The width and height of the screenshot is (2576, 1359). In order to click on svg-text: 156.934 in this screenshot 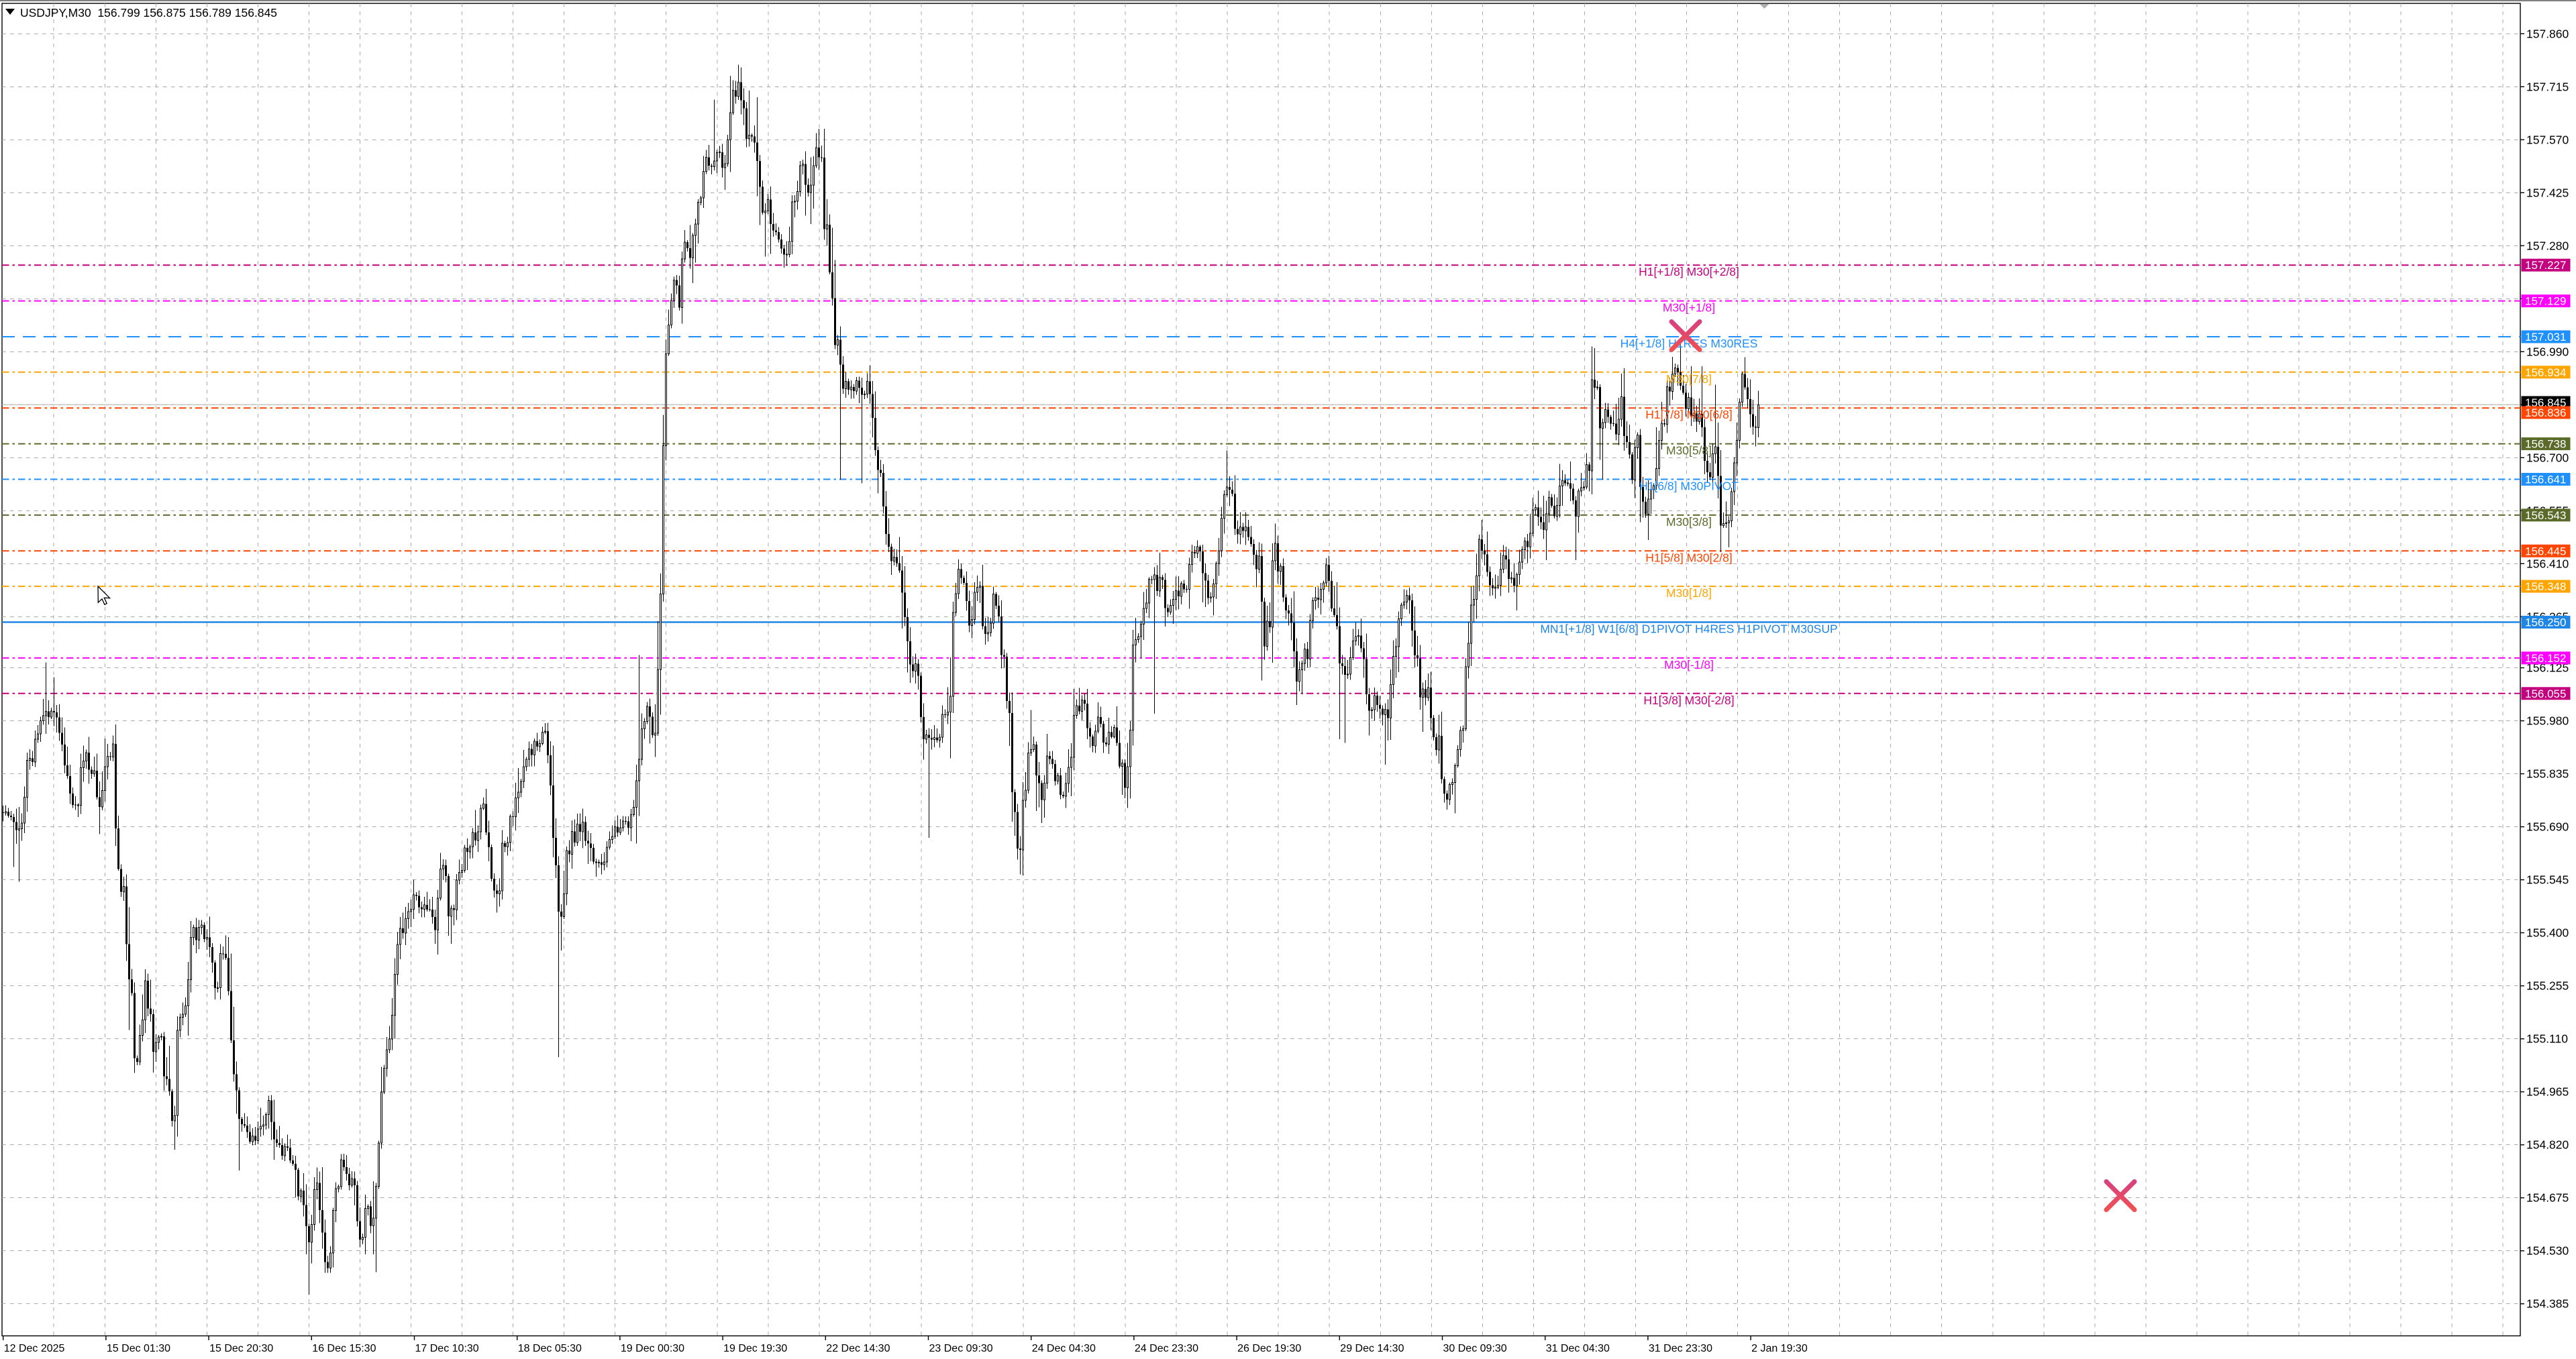, I will do `click(2545, 372)`.